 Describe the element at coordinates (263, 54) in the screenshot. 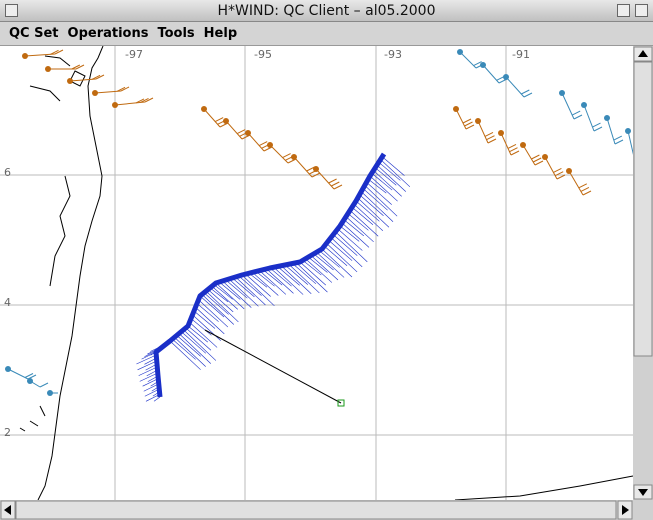

I see `lon-label: -95` at that location.